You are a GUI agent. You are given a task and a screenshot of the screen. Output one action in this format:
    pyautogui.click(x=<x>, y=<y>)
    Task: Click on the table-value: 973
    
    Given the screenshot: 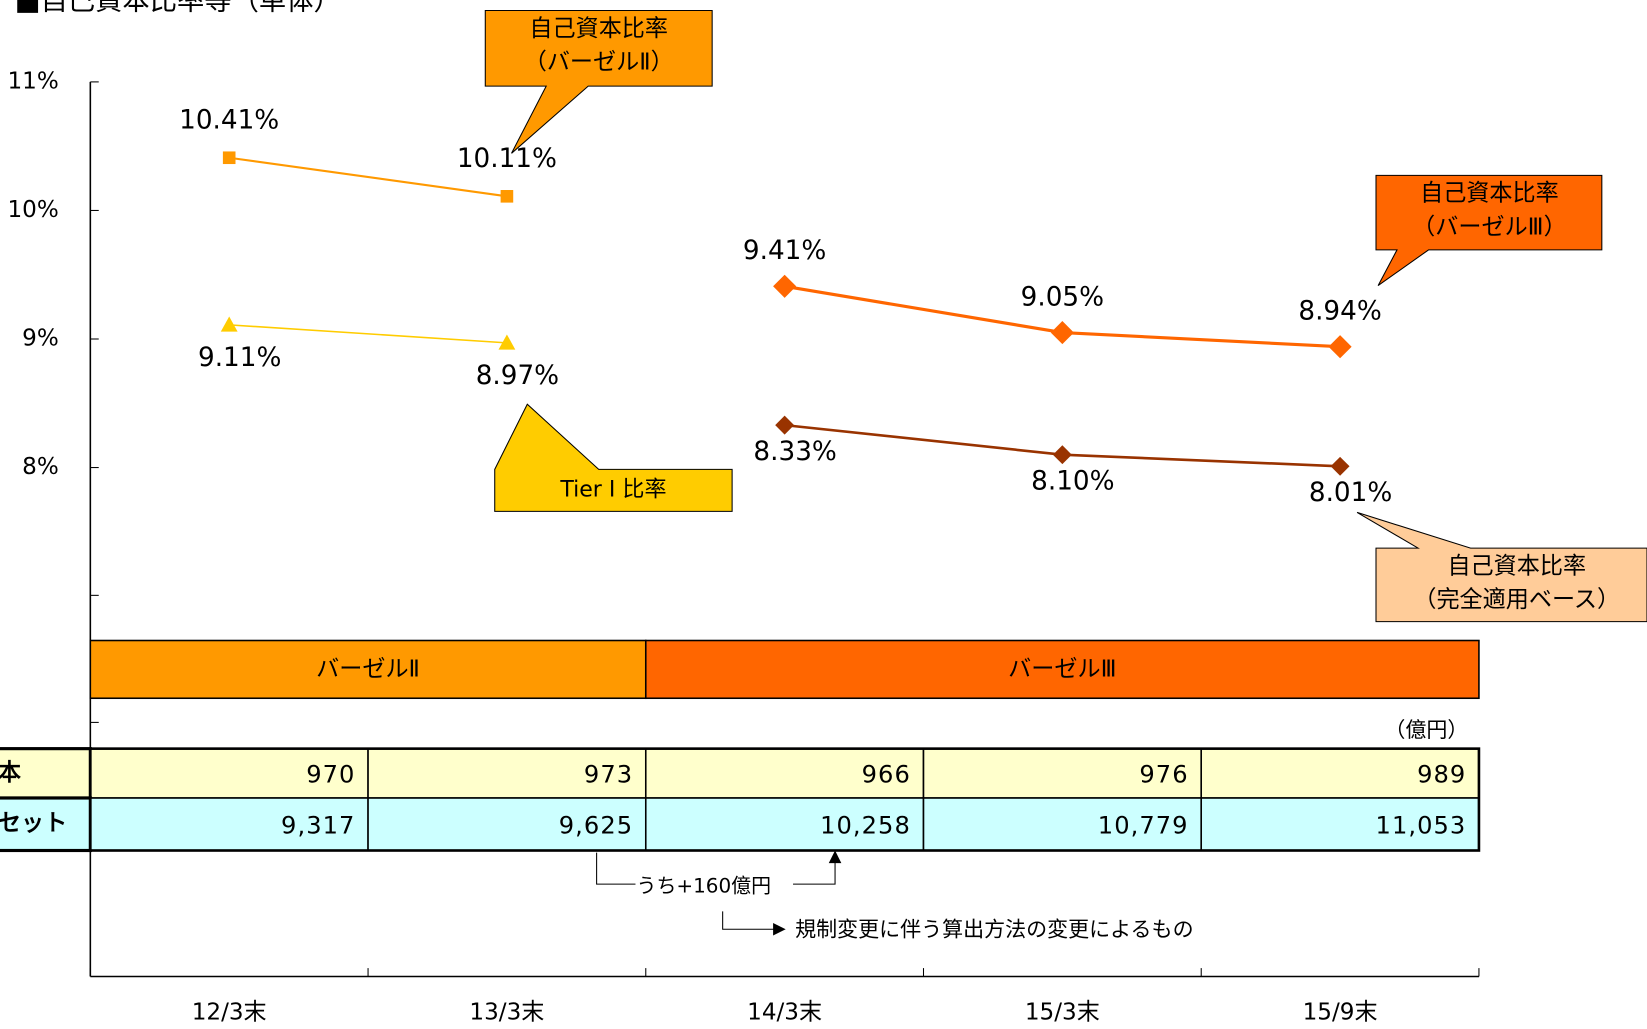 What is the action you would take?
    pyautogui.click(x=608, y=774)
    